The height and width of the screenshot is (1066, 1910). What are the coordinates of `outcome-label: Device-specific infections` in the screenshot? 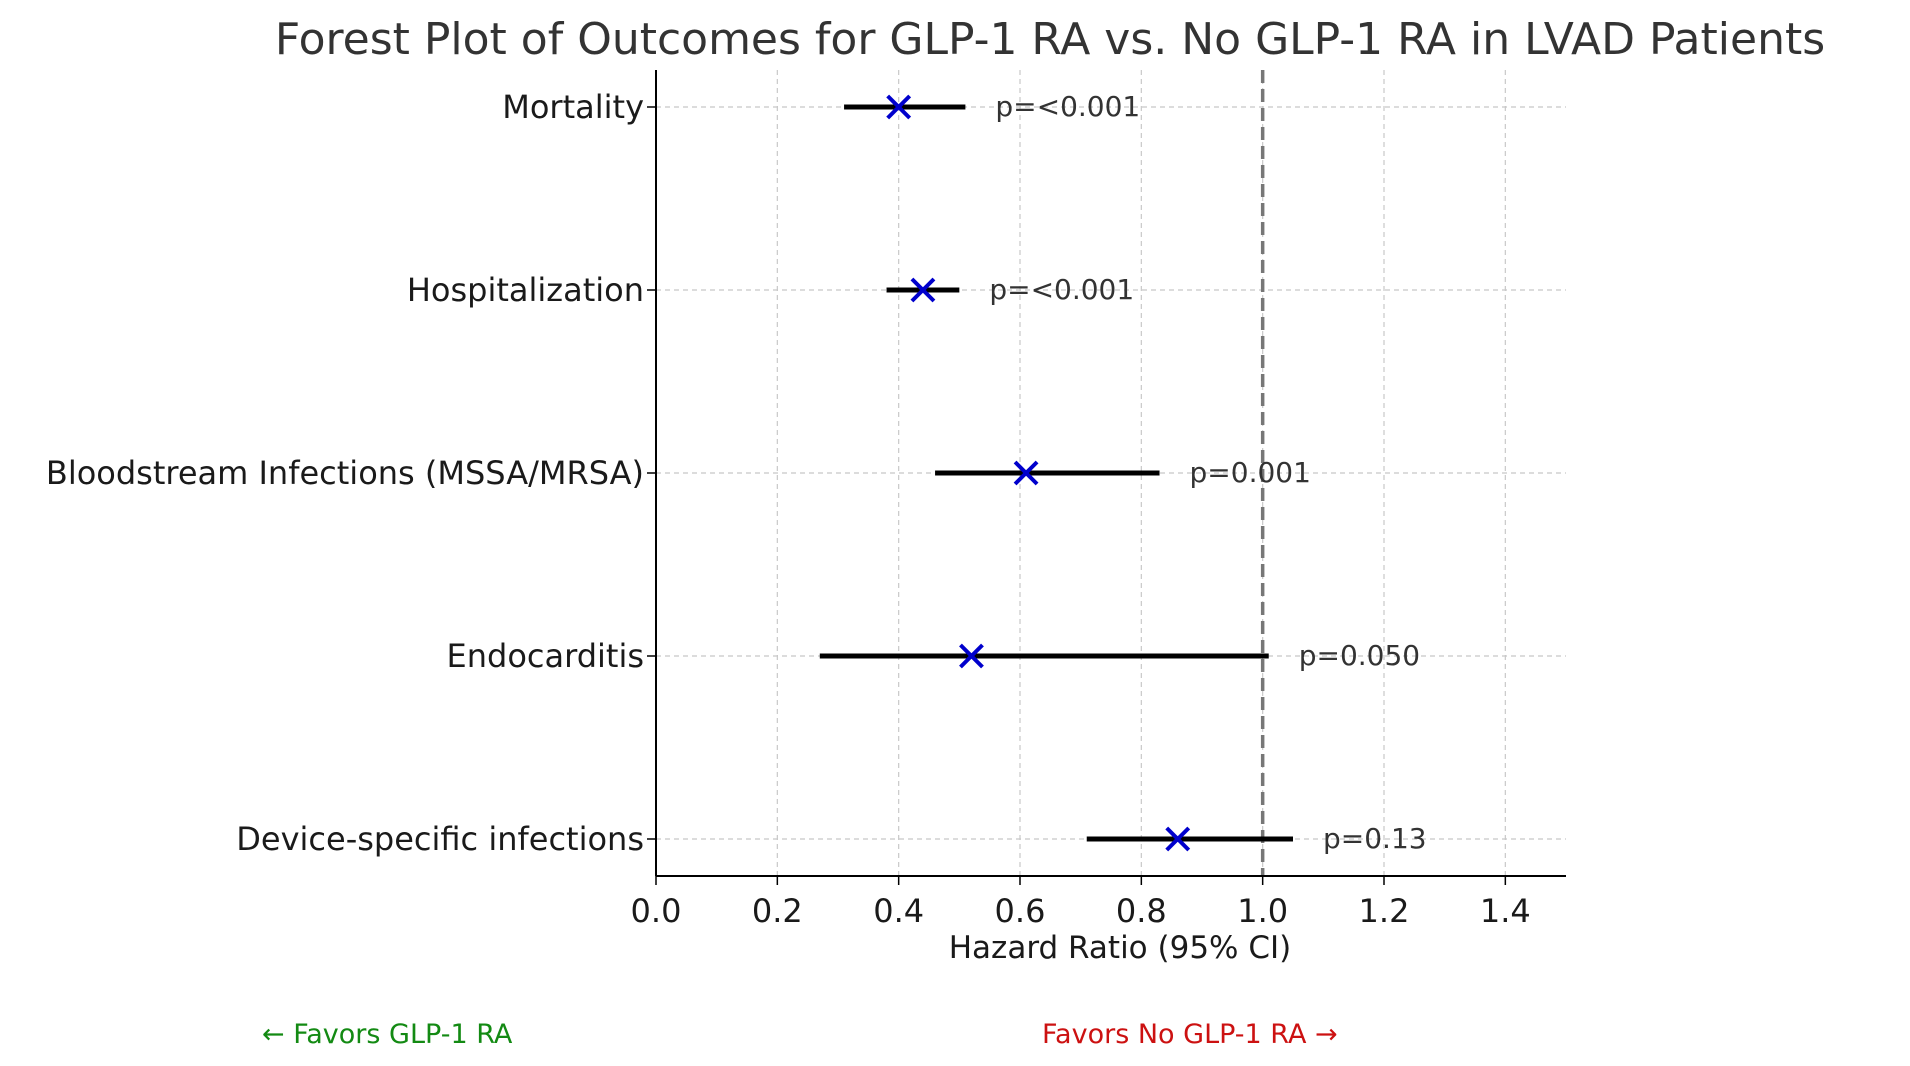 It's located at (440, 839).